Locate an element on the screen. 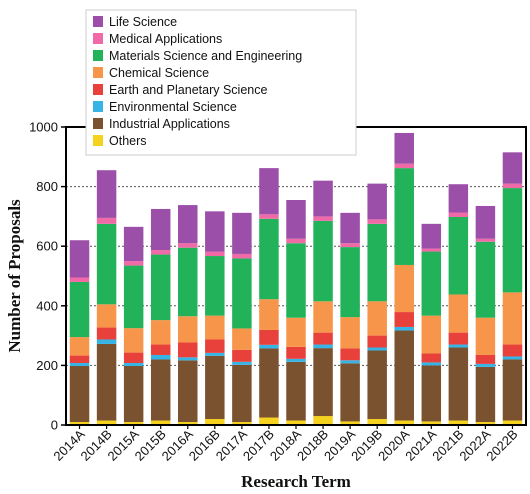 Image resolution: width=530 pixels, height=494 pixels. legend-label: Medical Applications is located at coordinates (165, 39).